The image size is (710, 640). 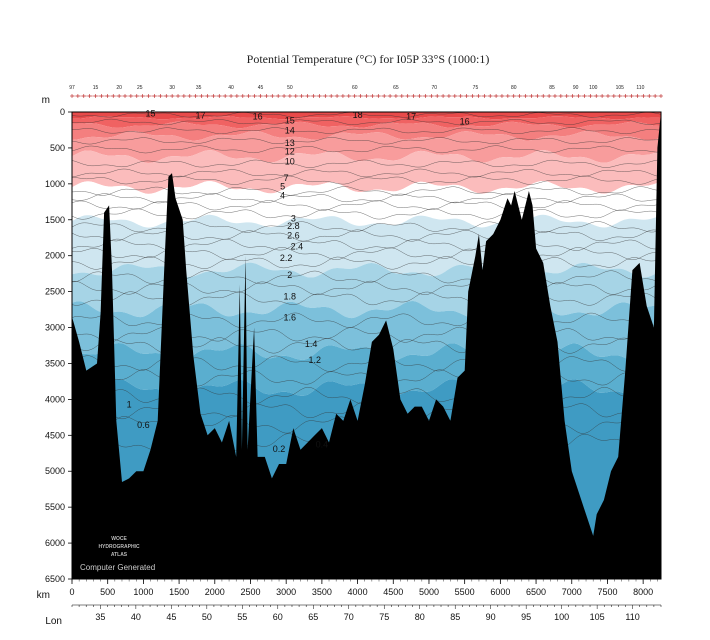 What do you see at coordinates (250, 592) in the screenshot?
I see `x-tick-label: 2500` at bounding box center [250, 592].